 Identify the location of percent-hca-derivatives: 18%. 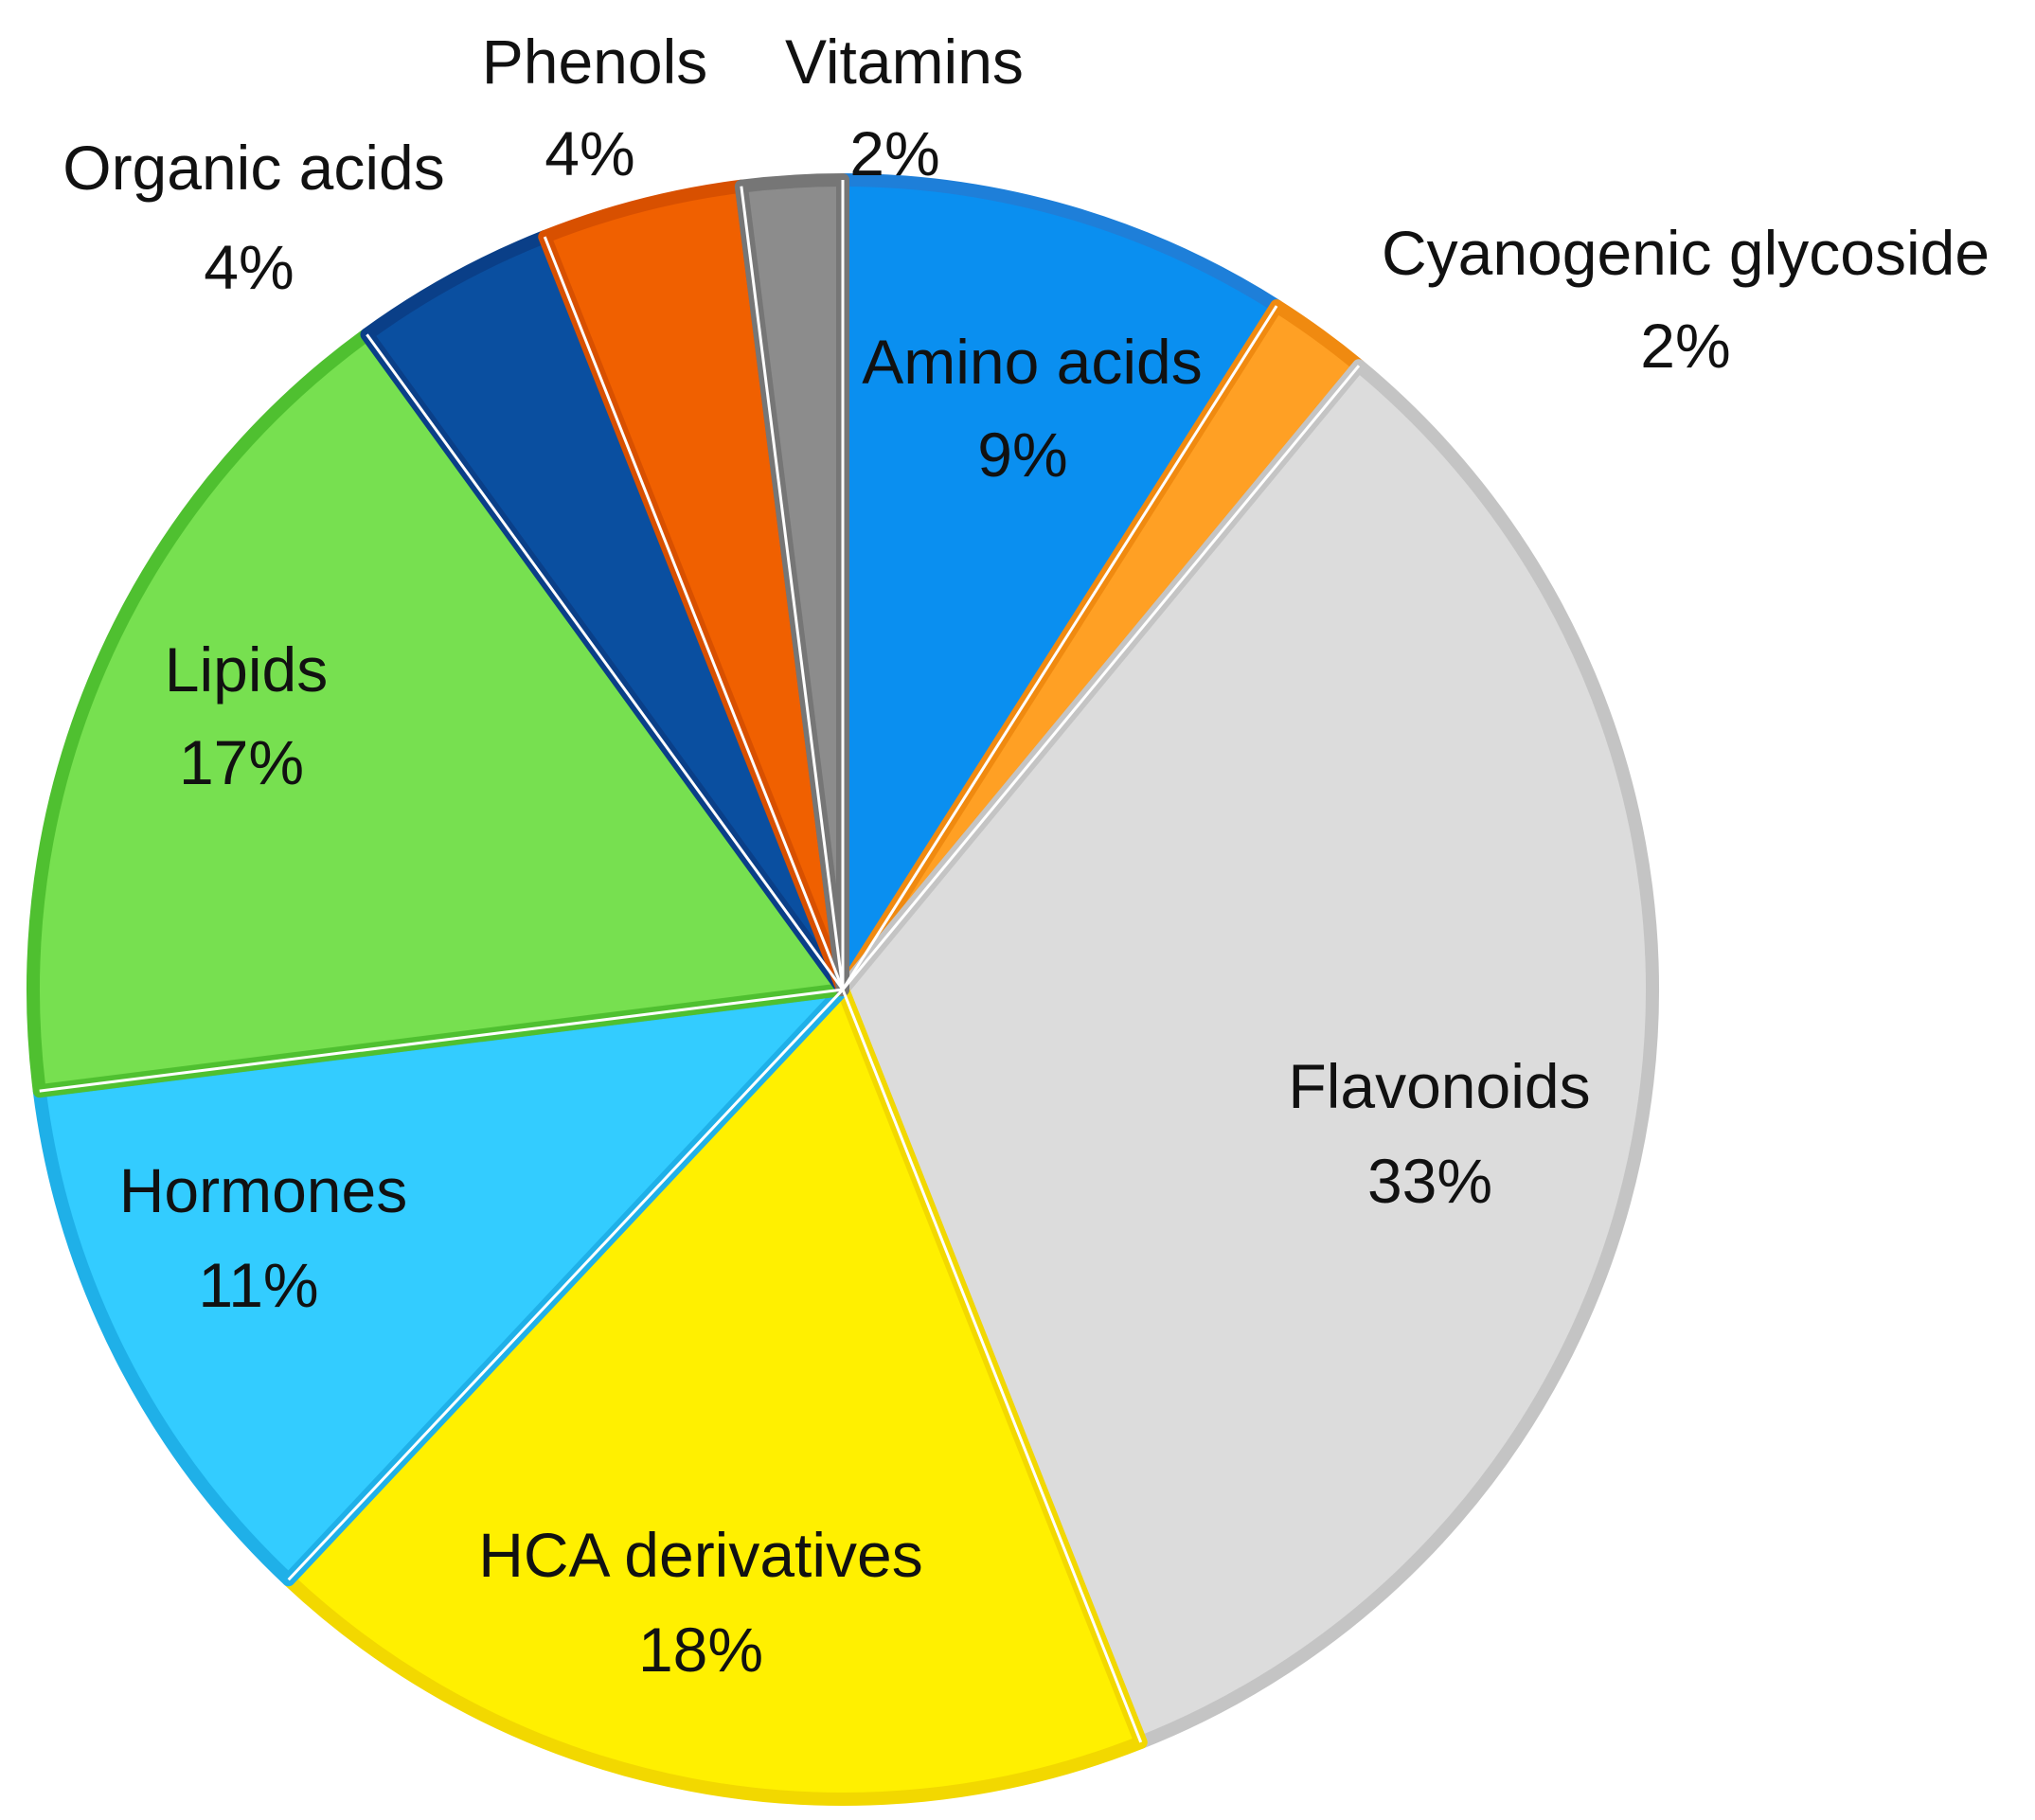
(700, 1650).